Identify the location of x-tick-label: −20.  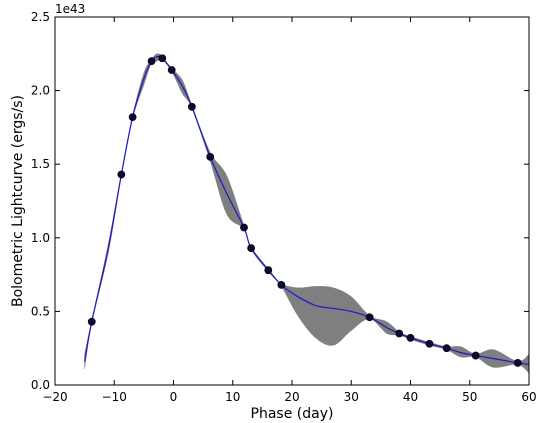
(54, 397).